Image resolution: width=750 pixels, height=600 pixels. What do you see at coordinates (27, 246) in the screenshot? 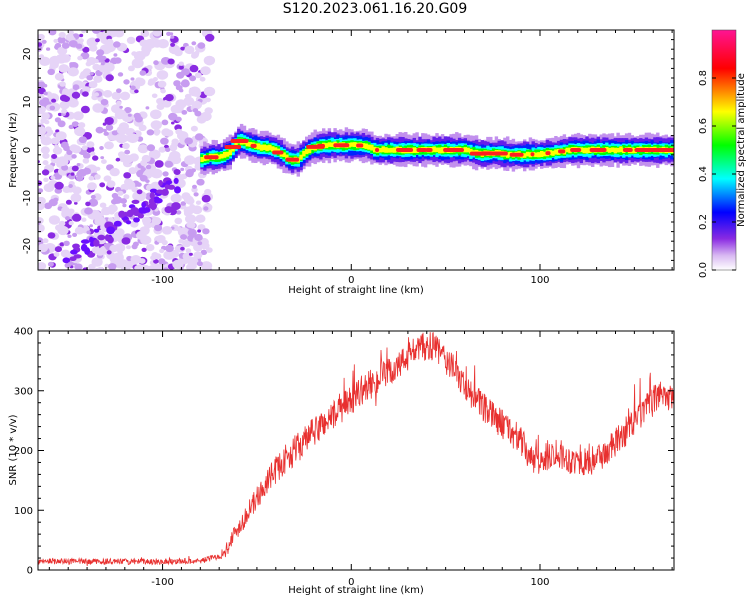
I see `y-tick-label: -20` at bounding box center [27, 246].